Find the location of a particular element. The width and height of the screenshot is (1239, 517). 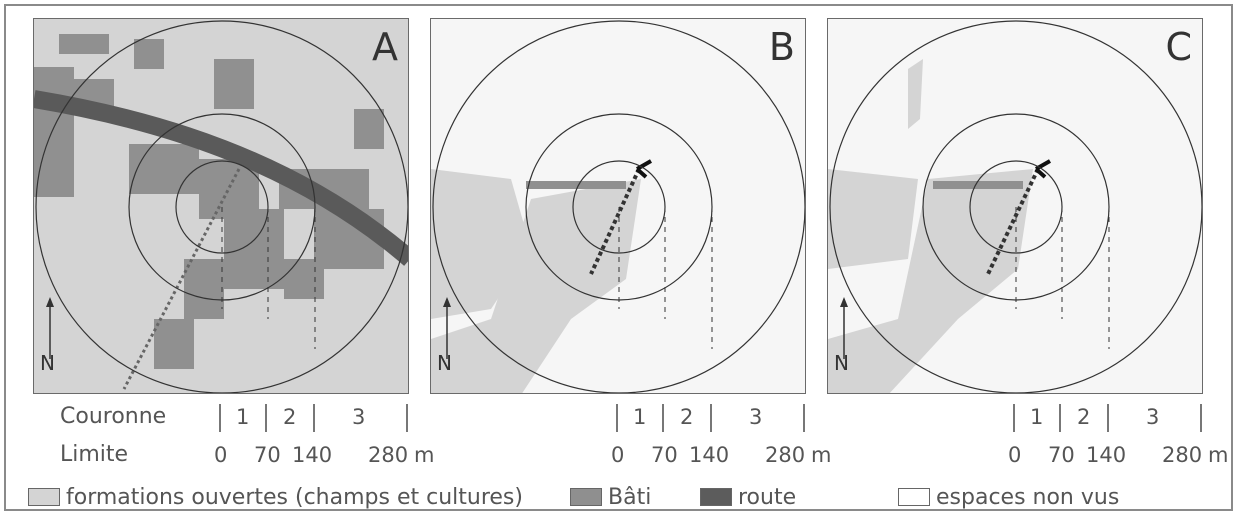

swatch-unseen is located at coordinates (914, 497).